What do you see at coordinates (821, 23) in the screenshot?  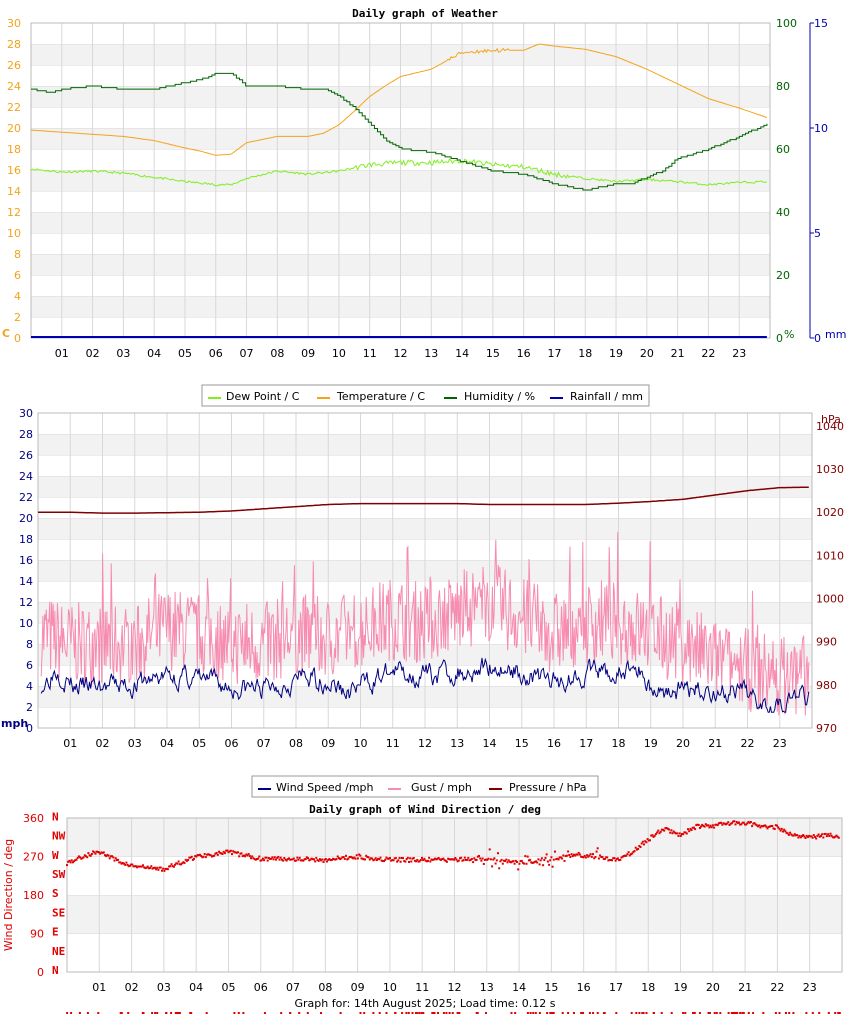 I see `chart1-y-right2-tick: 15` at bounding box center [821, 23].